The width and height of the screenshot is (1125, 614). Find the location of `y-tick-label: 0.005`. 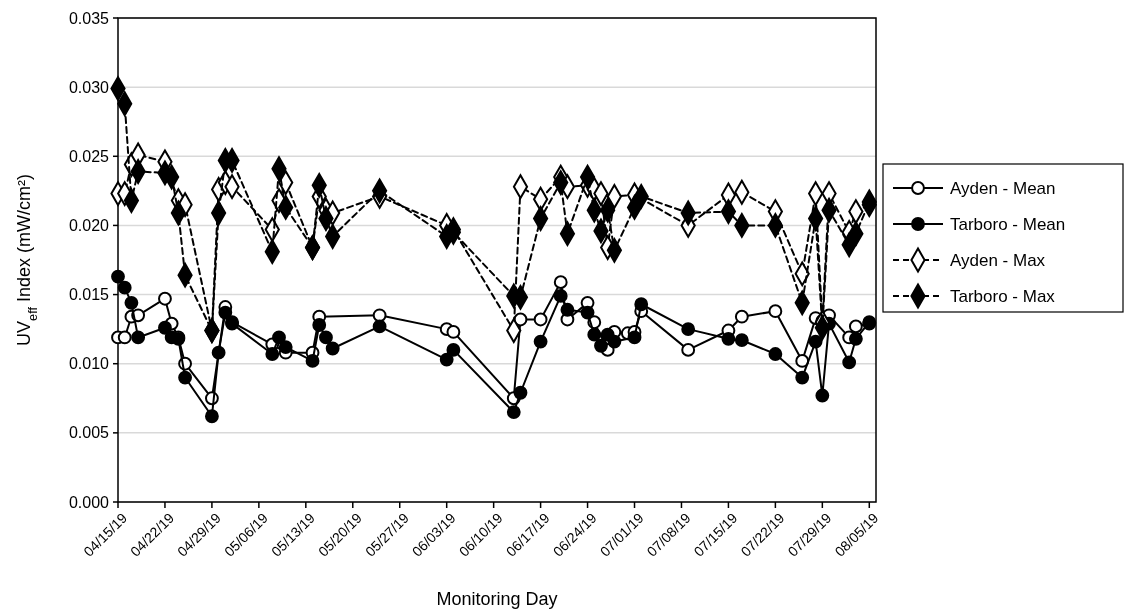

y-tick-label: 0.005 is located at coordinates (89, 433).